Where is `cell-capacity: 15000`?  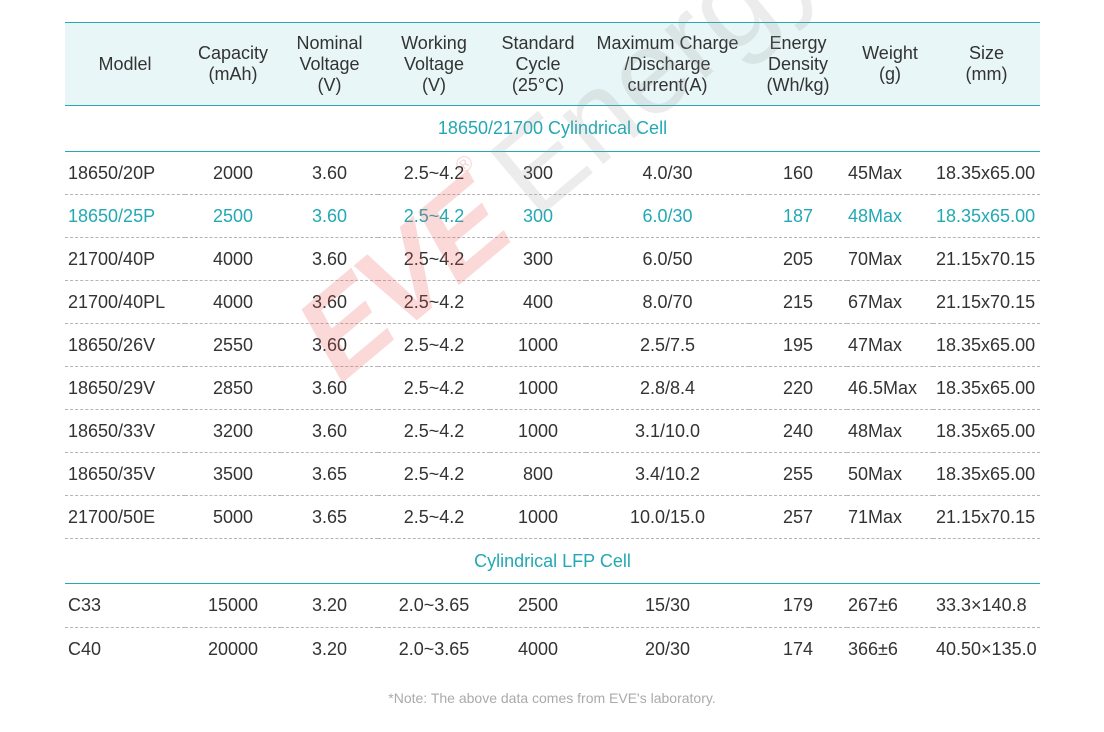 cell-capacity: 15000 is located at coordinates (233, 605).